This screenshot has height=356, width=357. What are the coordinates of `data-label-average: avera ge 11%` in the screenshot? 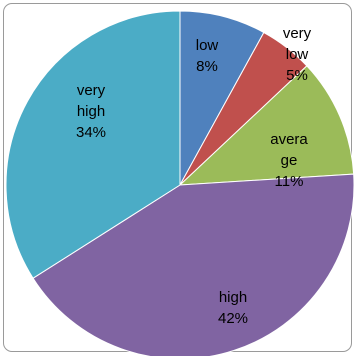 It's located at (289, 160).